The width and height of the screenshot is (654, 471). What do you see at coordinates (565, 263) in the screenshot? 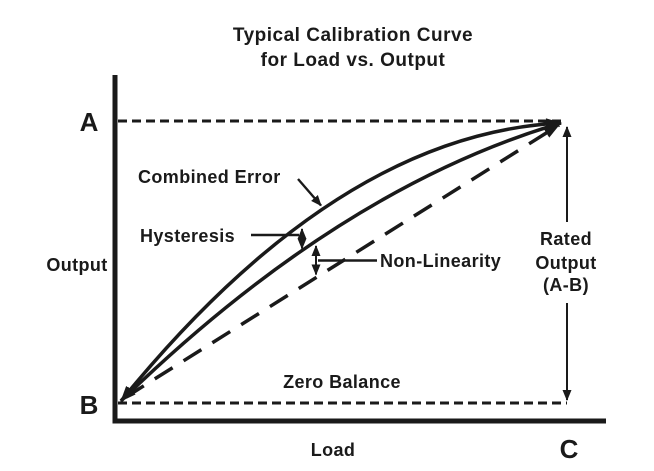
I see `rated-output-label-line2: Output` at bounding box center [565, 263].